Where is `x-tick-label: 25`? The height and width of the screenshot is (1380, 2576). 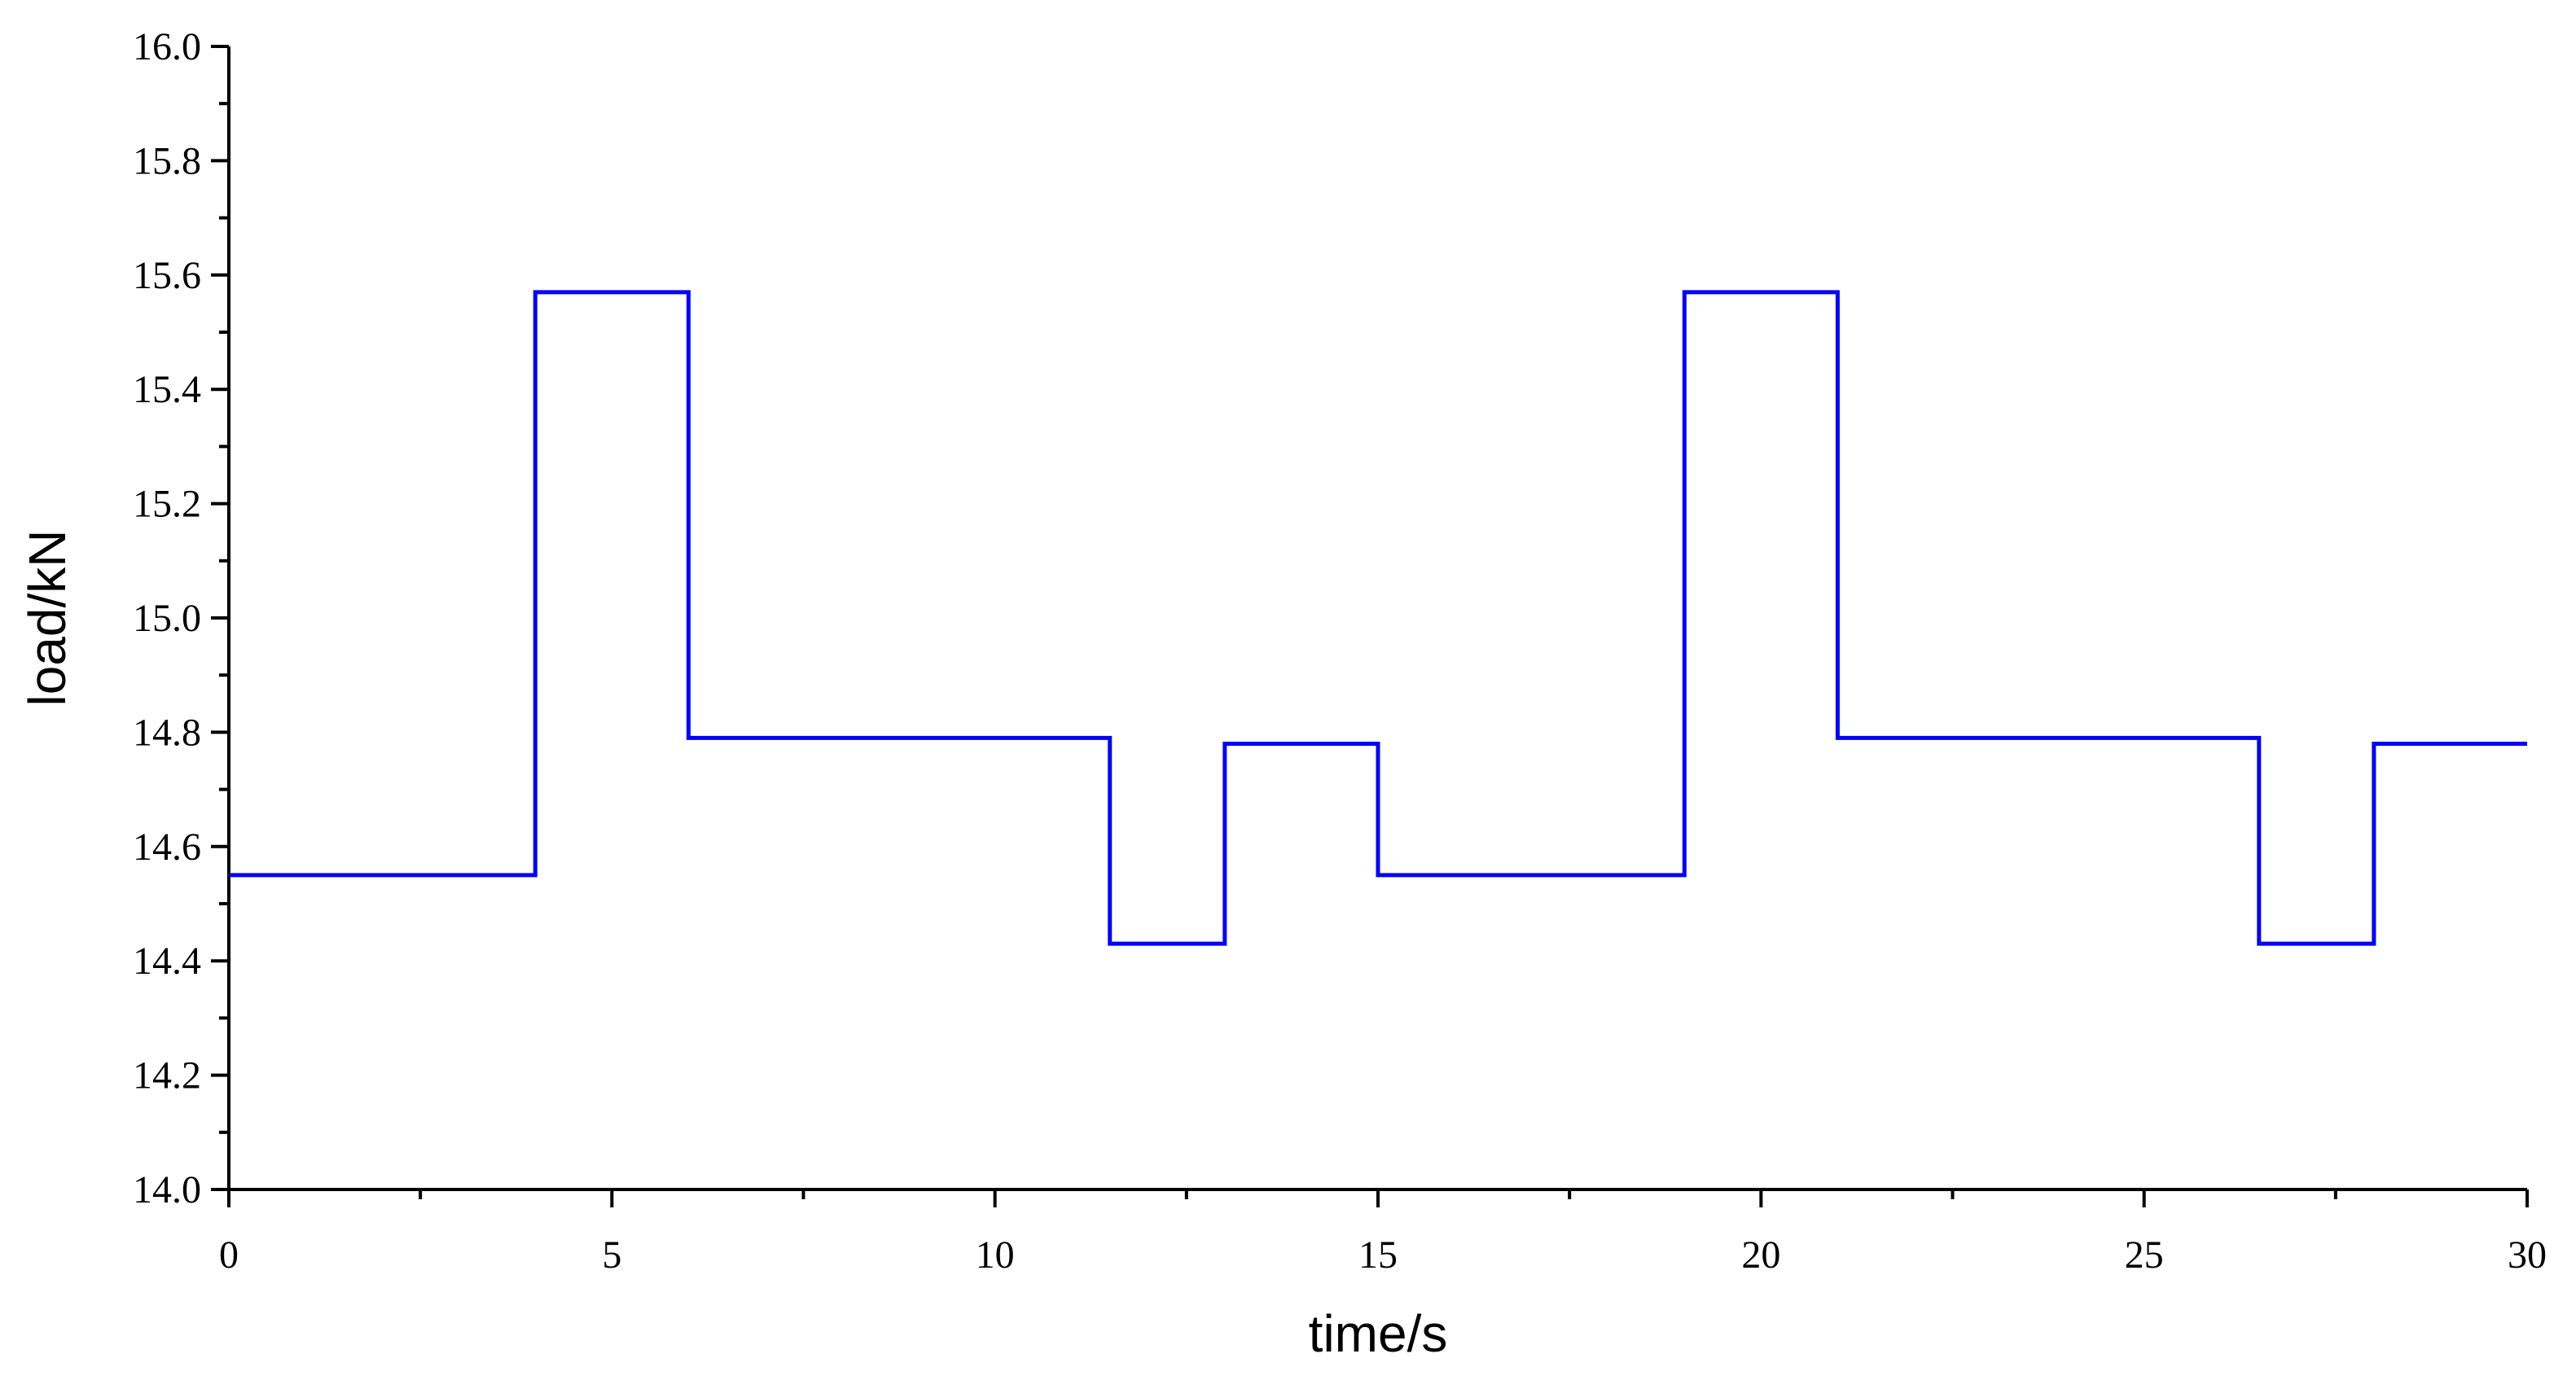 x-tick-label: 25 is located at coordinates (2144, 1255).